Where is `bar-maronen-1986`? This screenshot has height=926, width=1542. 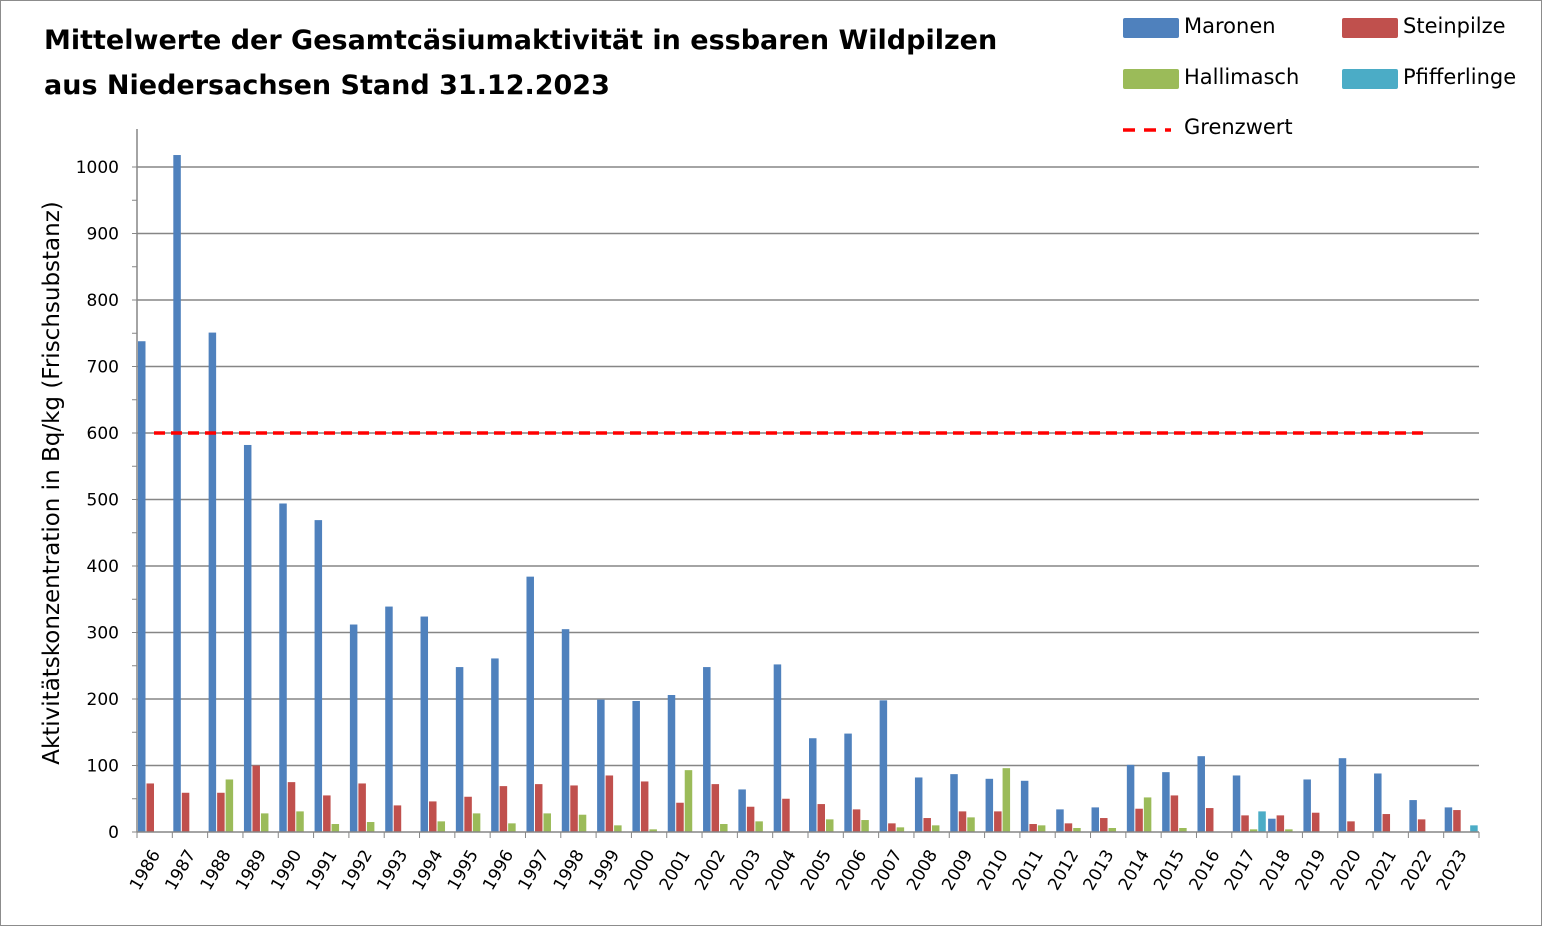 bar-maronen-1986 is located at coordinates (142, 586).